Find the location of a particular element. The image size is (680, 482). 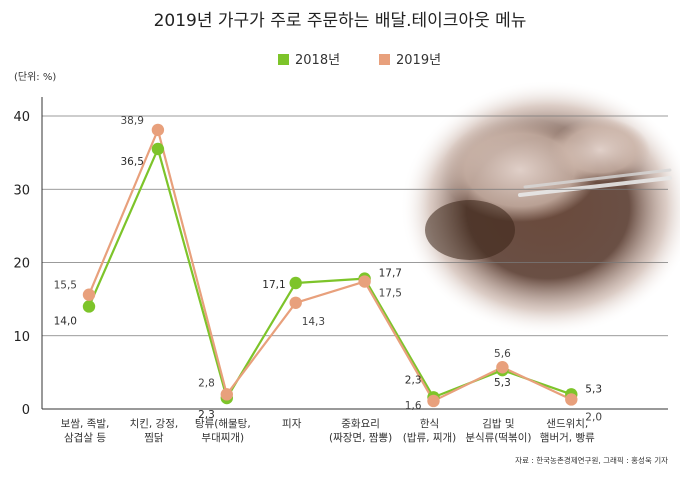

legend-label-2019: 2019년 is located at coordinates (418, 60).